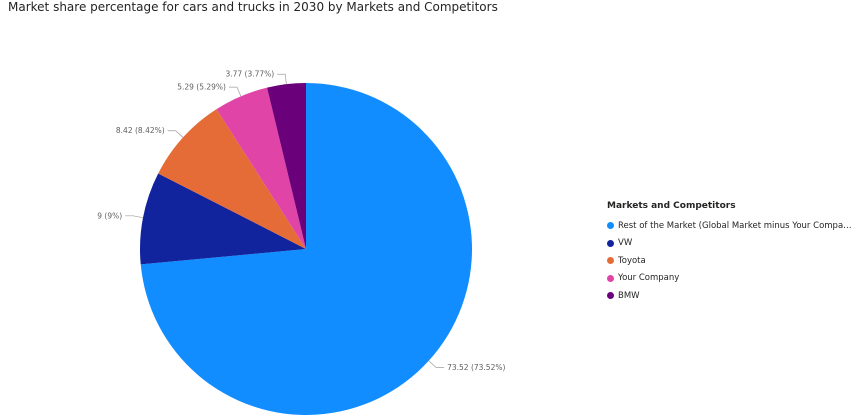  What do you see at coordinates (109, 215) in the screenshot?
I see `data-label: 9 (9%)` at bounding box center [109, 215].